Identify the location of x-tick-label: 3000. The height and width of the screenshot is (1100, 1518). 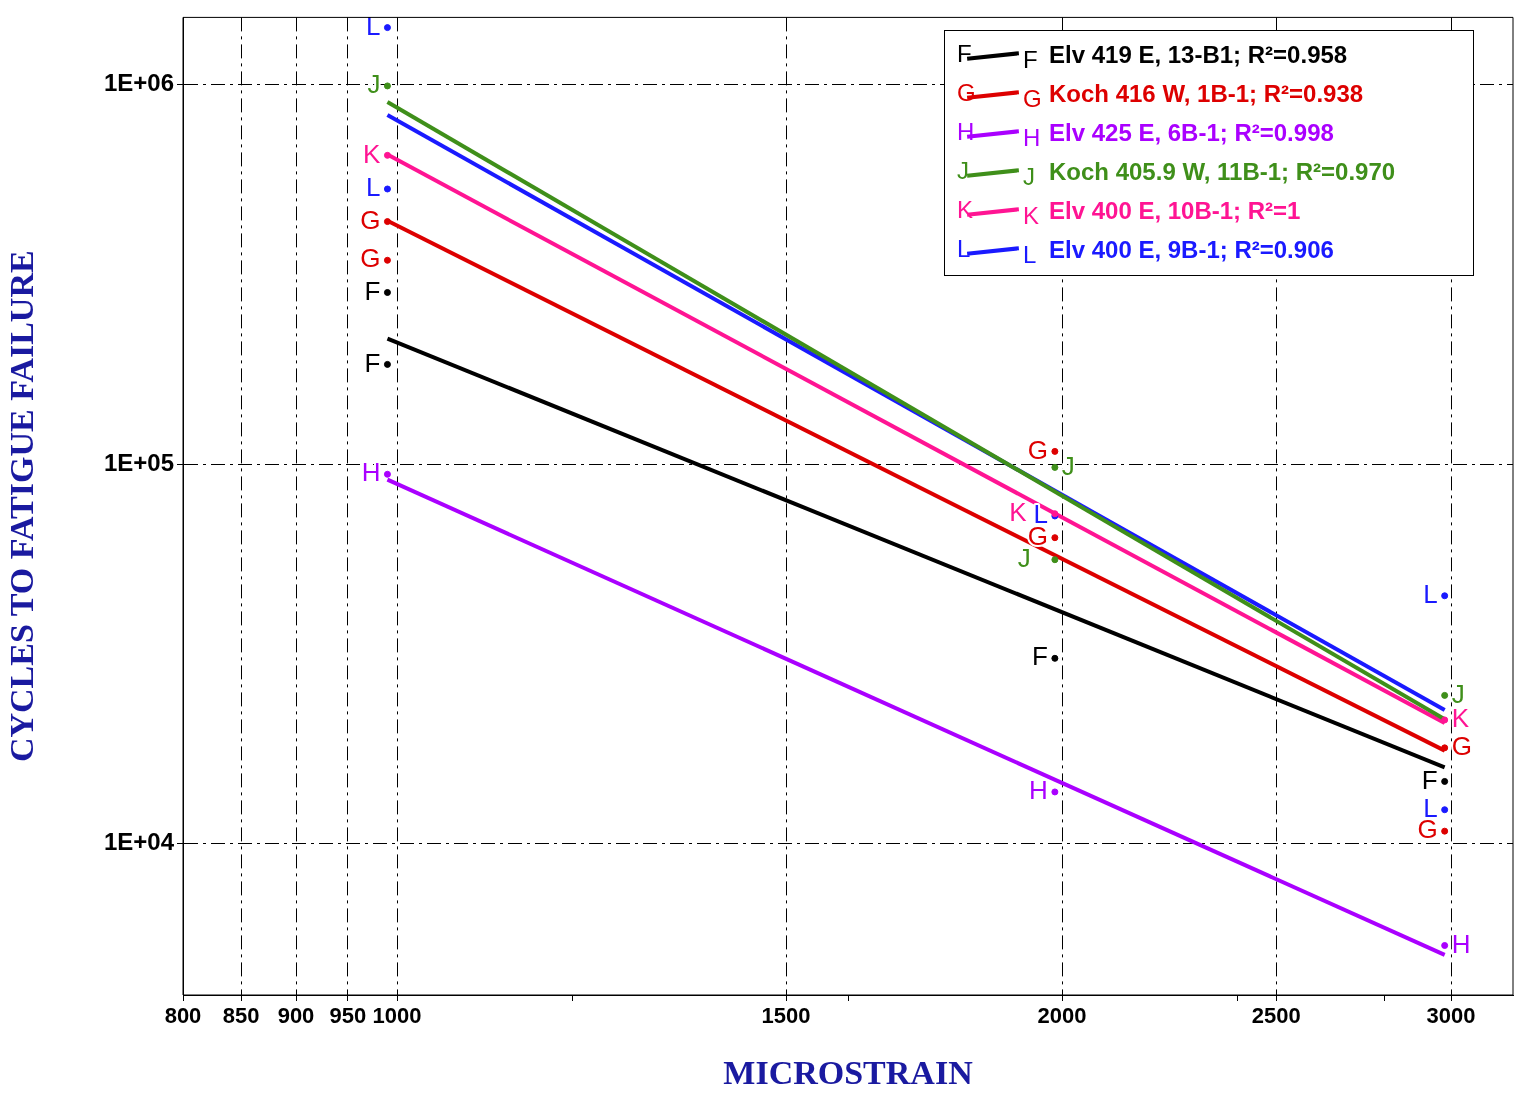
(1451, 1016).